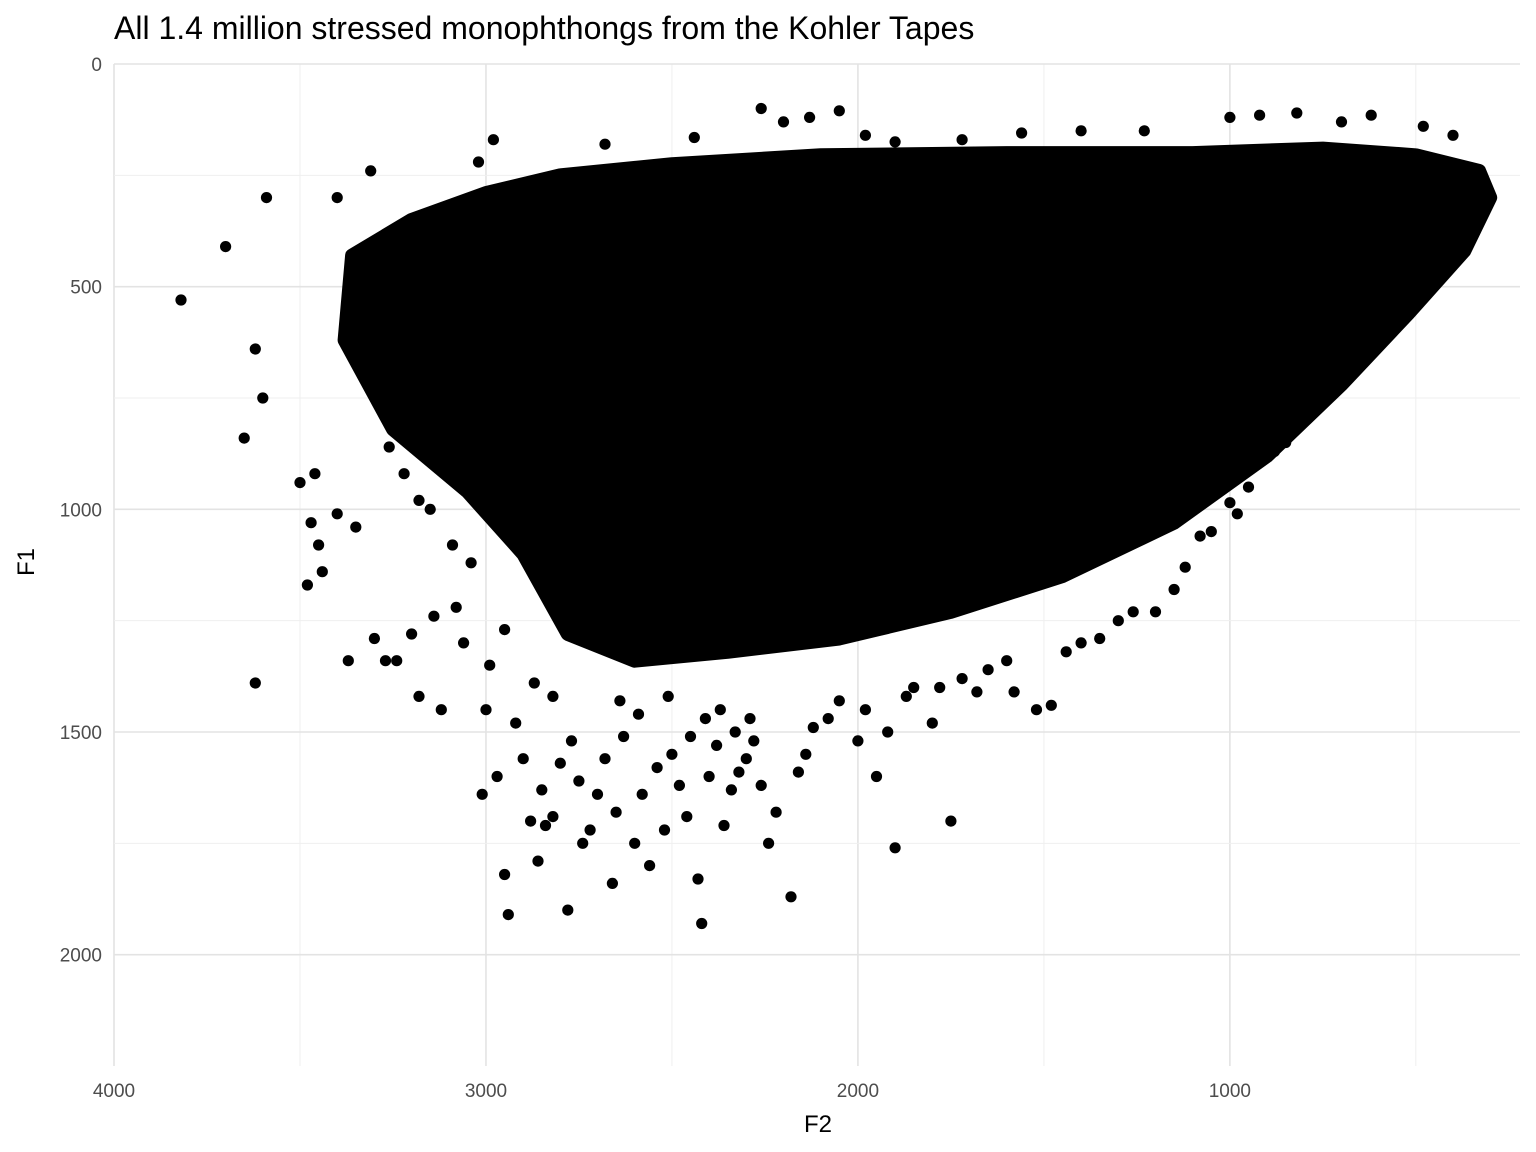  Describe the element at coordinates (26, 562) in the screenshot. I see `y-axis-title: F1` at that location.